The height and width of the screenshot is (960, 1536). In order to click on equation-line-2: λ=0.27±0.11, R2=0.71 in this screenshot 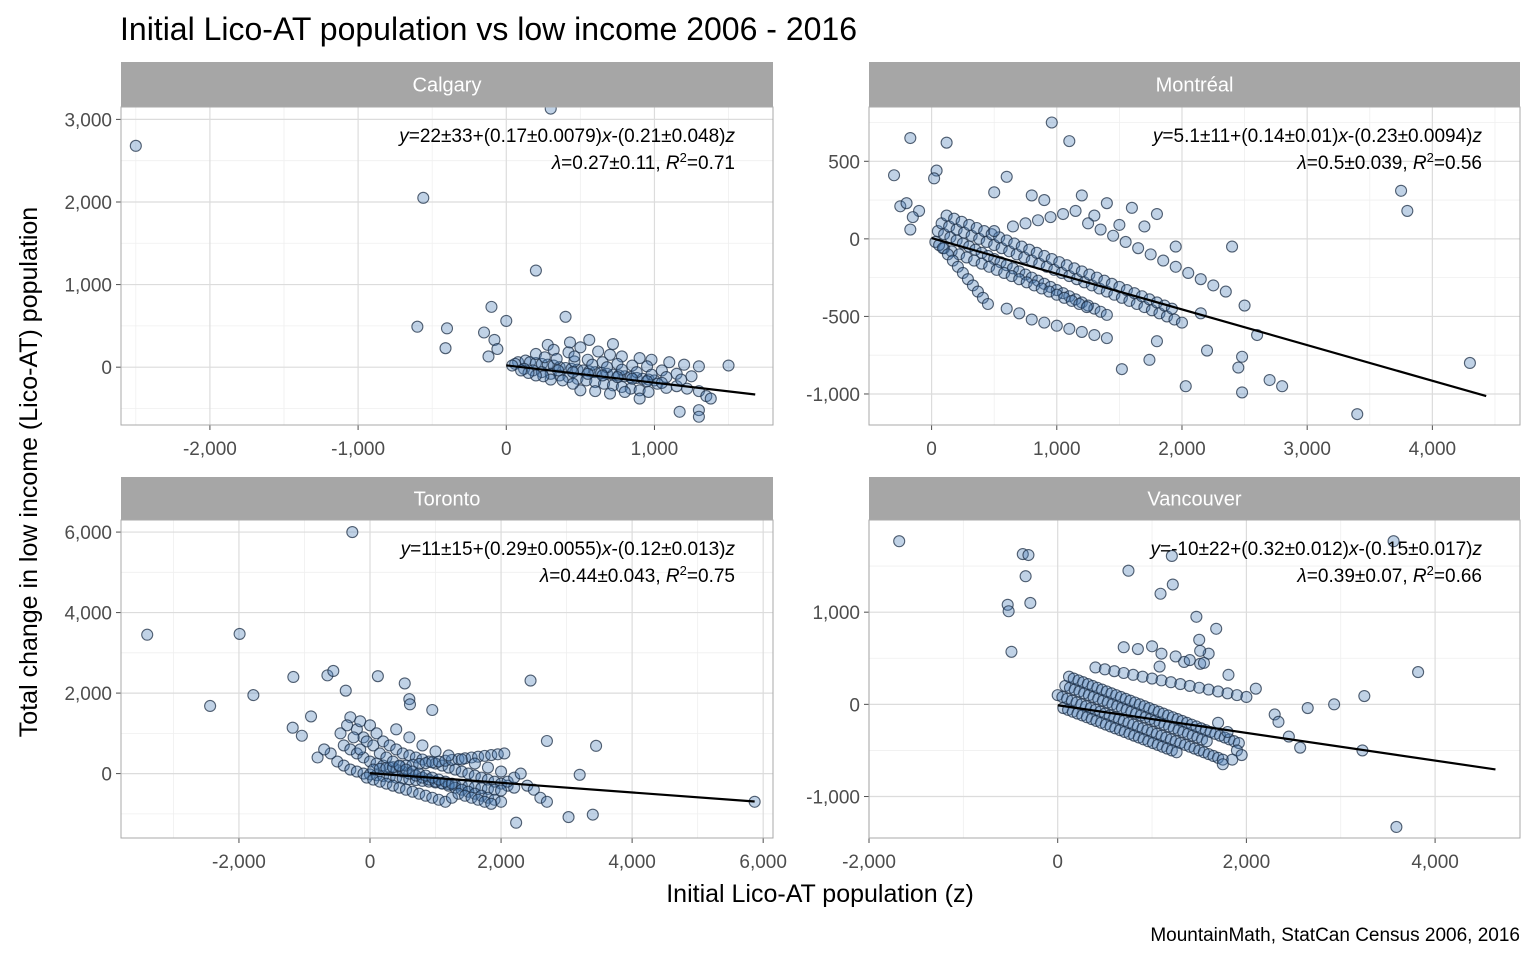, I will do `click(643, 162)`.